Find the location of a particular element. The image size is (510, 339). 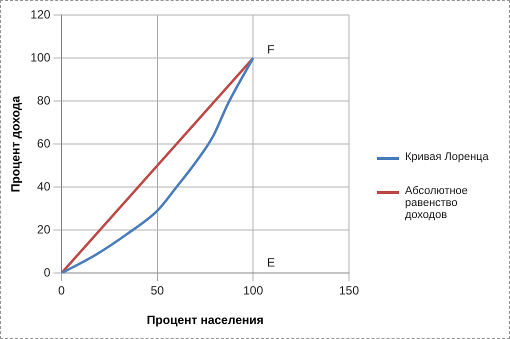

y-tick-label: 40 is located at coordinates (44, 186).